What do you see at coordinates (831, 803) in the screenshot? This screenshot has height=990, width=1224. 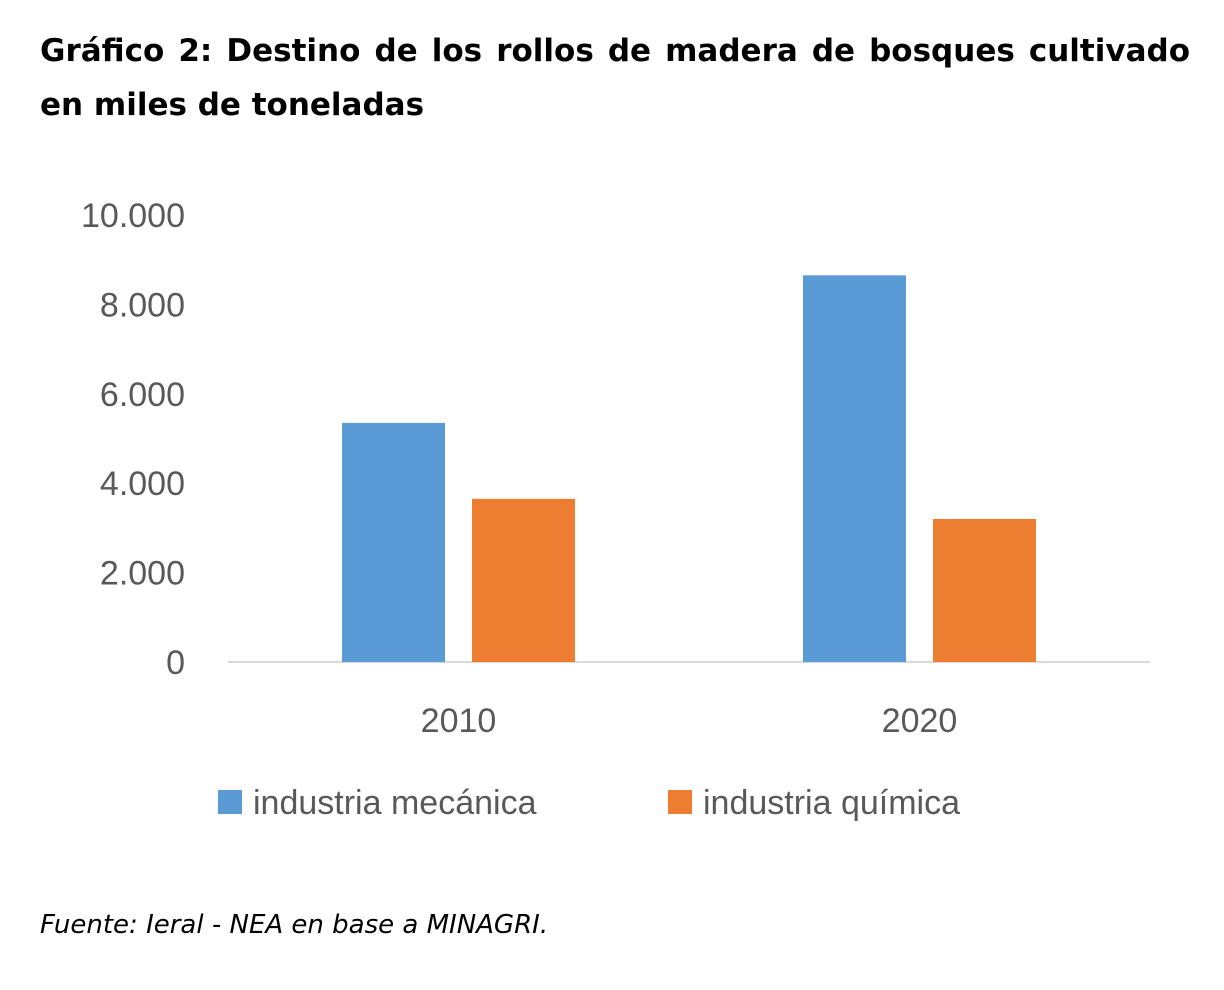 I see `legend-label: industria química` at bounding box center [831, 803].